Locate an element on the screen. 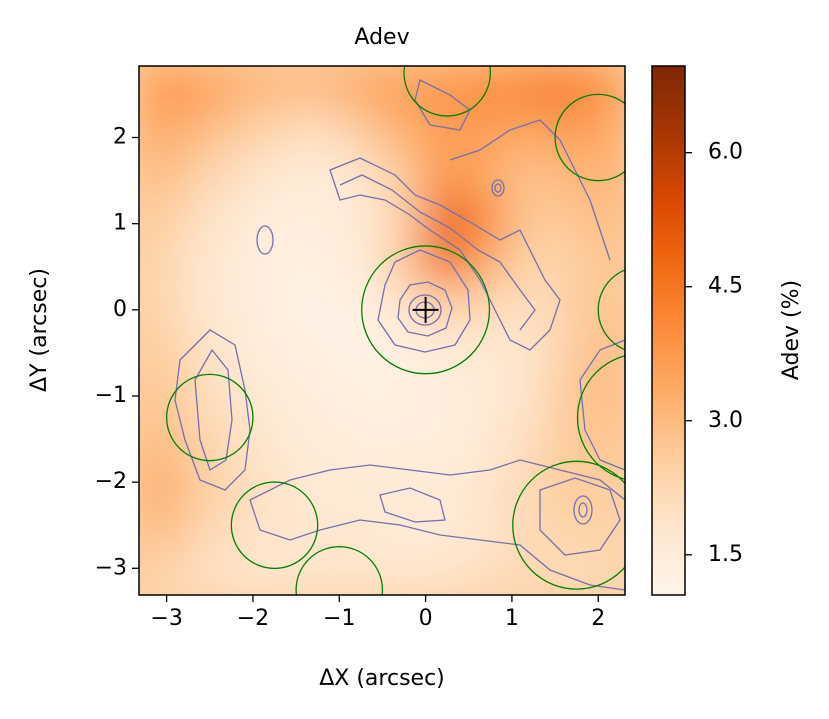 The width and height of the screenshot is (829, 719). colorbar-tick-label: 6.0 is located at coordinates (725, 152).